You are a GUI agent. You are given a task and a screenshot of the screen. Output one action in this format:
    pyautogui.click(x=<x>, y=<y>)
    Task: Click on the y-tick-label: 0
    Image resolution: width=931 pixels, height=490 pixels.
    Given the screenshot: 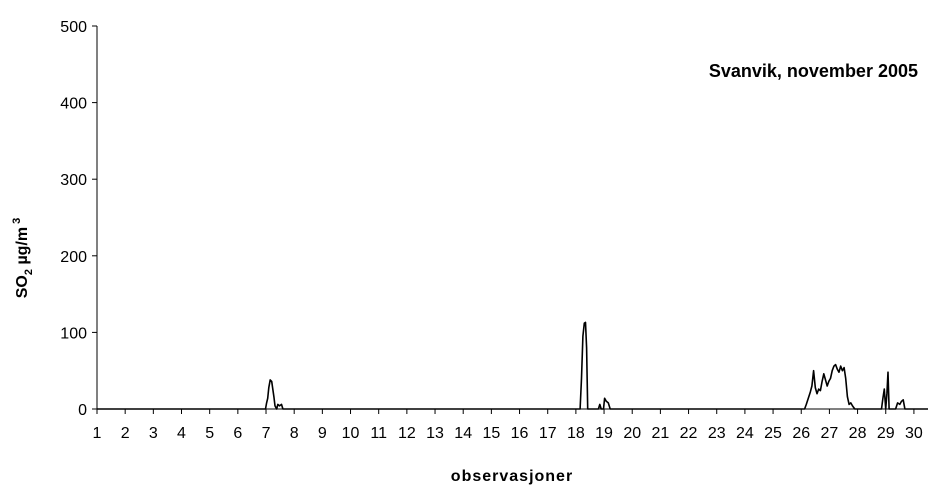 What is the action you would take?
    pyautogui.click(x=82, y=410)
    